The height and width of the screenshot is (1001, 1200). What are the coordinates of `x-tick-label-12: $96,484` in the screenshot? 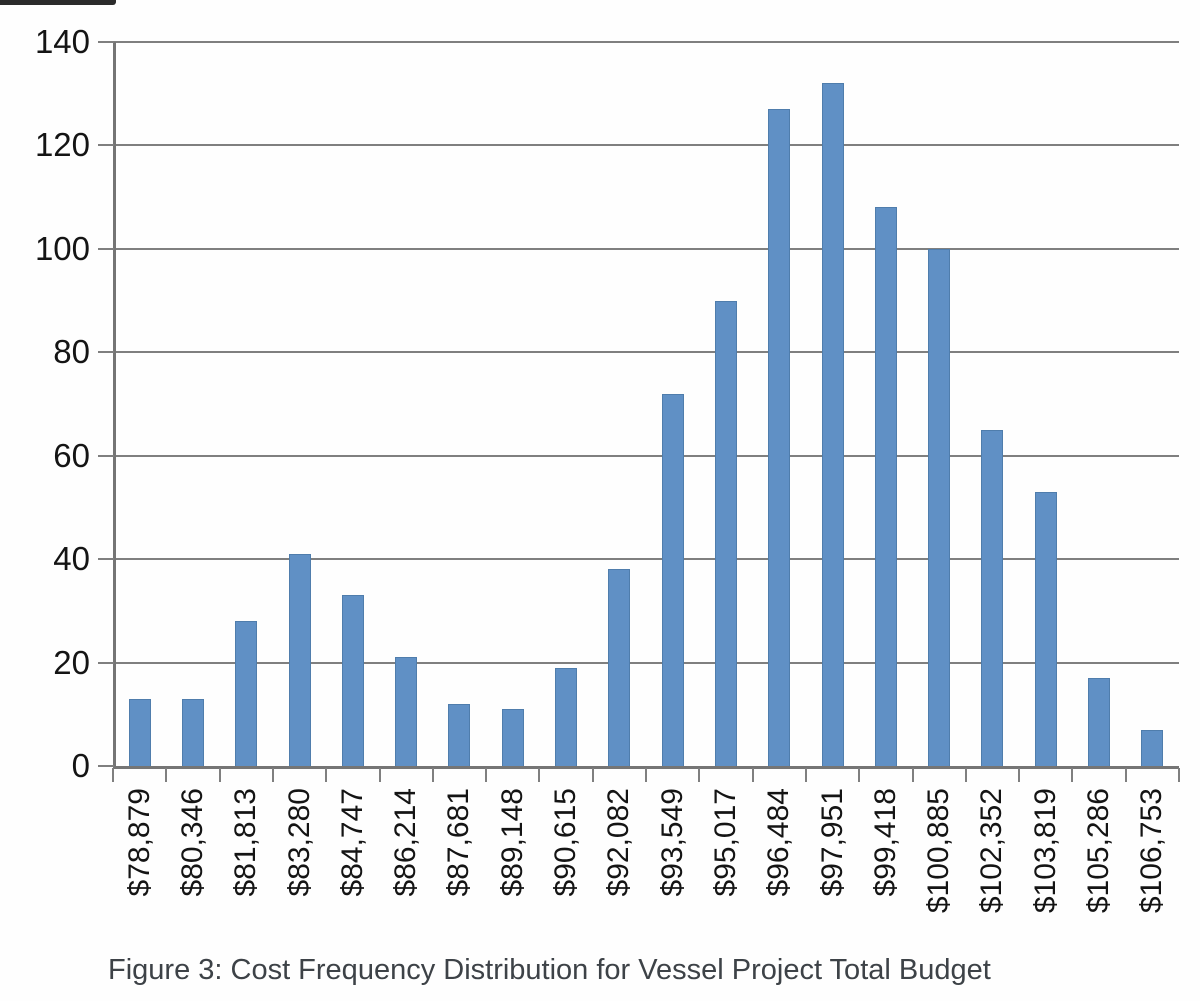 It's located at (779, 842).